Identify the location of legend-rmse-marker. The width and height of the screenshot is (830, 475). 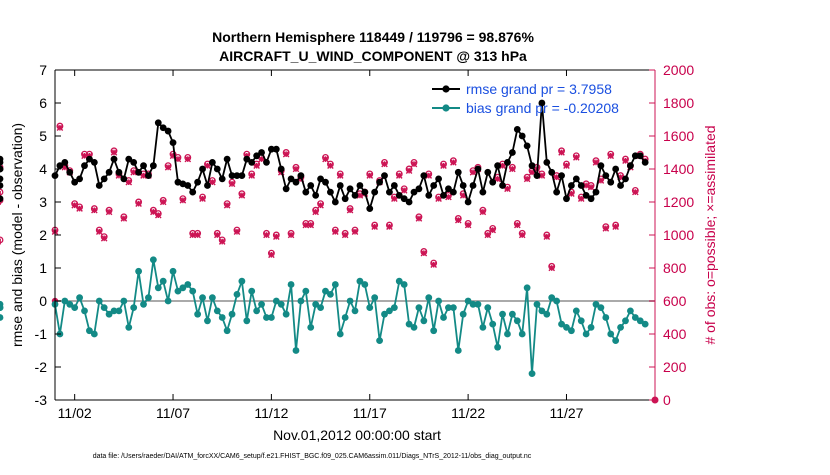
(446, 89).